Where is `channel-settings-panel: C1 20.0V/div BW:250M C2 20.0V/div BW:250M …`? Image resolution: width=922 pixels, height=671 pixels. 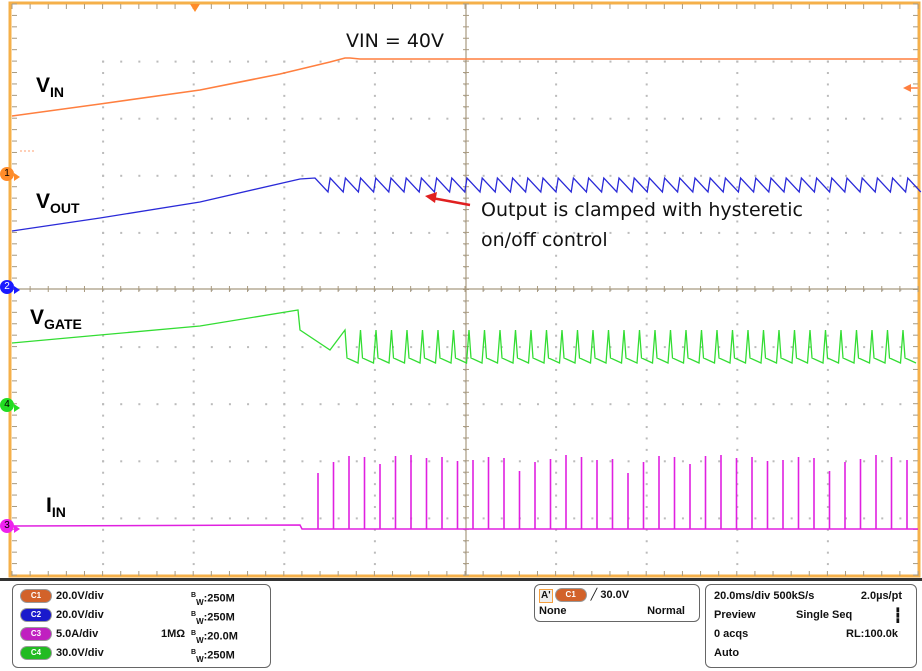 channel-settings-panel: C1 20.0V/div BW:250M C2 20.0V/div BW:250M … is located at coordinates (141, 626).